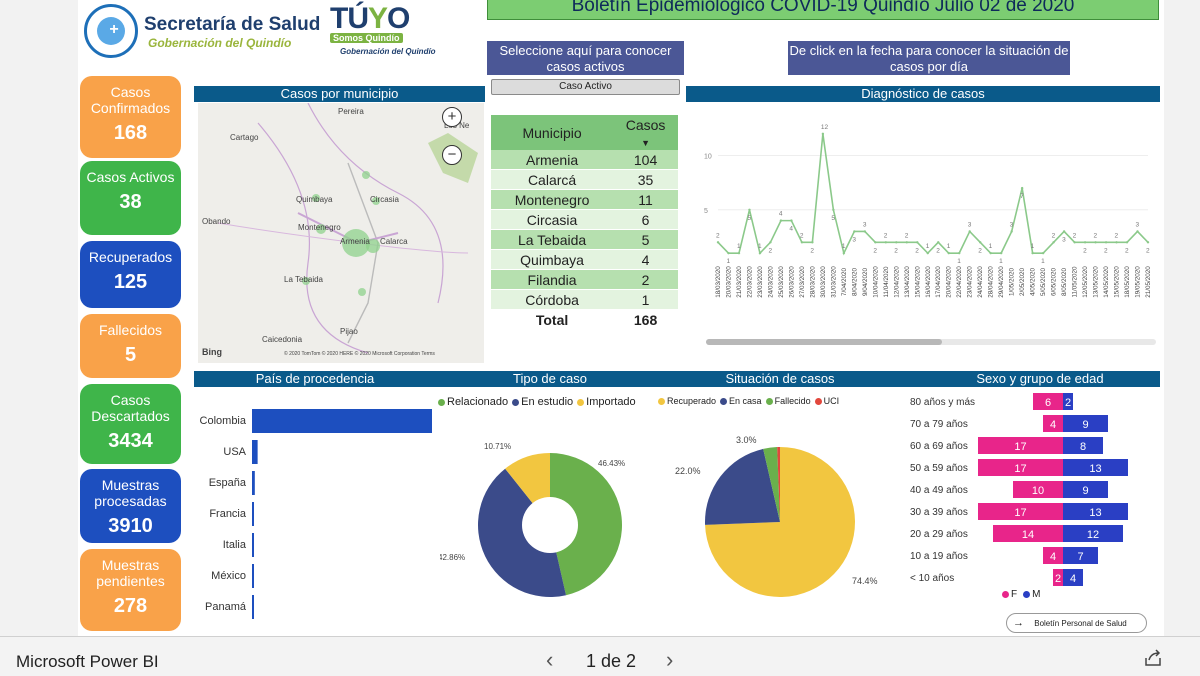  I want to click on x-tick-label: 18/05/2020, so click(1127, 282).